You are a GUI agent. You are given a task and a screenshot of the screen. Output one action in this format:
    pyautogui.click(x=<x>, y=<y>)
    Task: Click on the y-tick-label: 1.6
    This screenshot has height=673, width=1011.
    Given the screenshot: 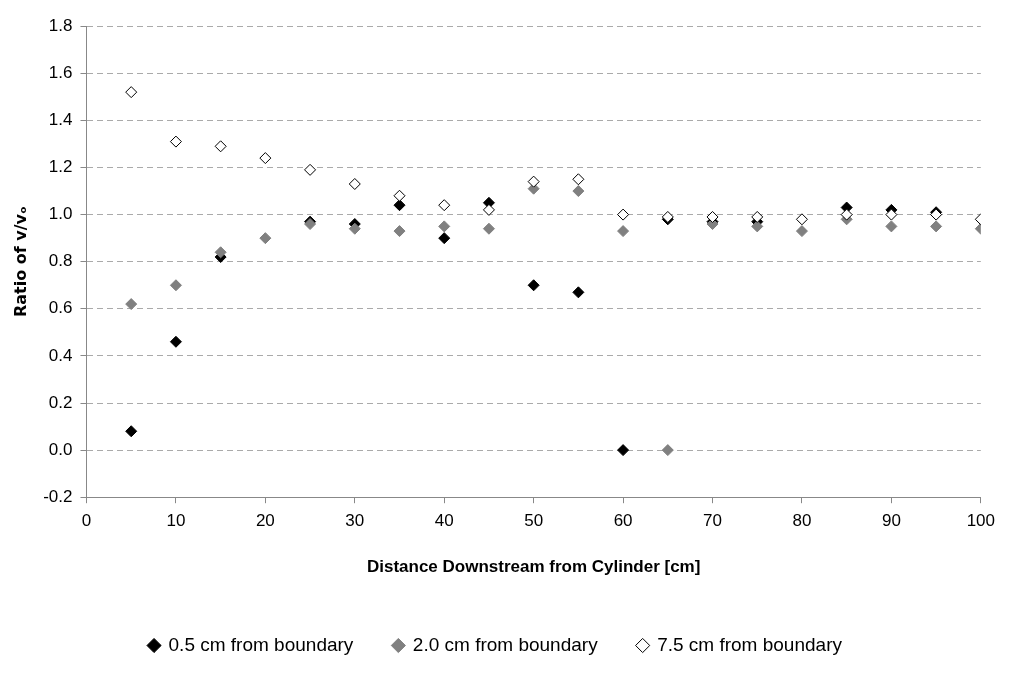 What is the action you would take?
    pyautogui.click(x=60, y=72)
    